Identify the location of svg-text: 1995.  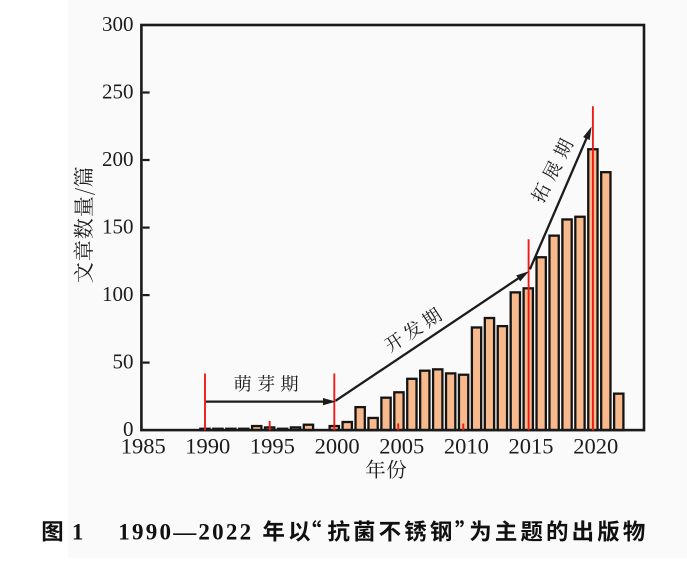
(272, 446).